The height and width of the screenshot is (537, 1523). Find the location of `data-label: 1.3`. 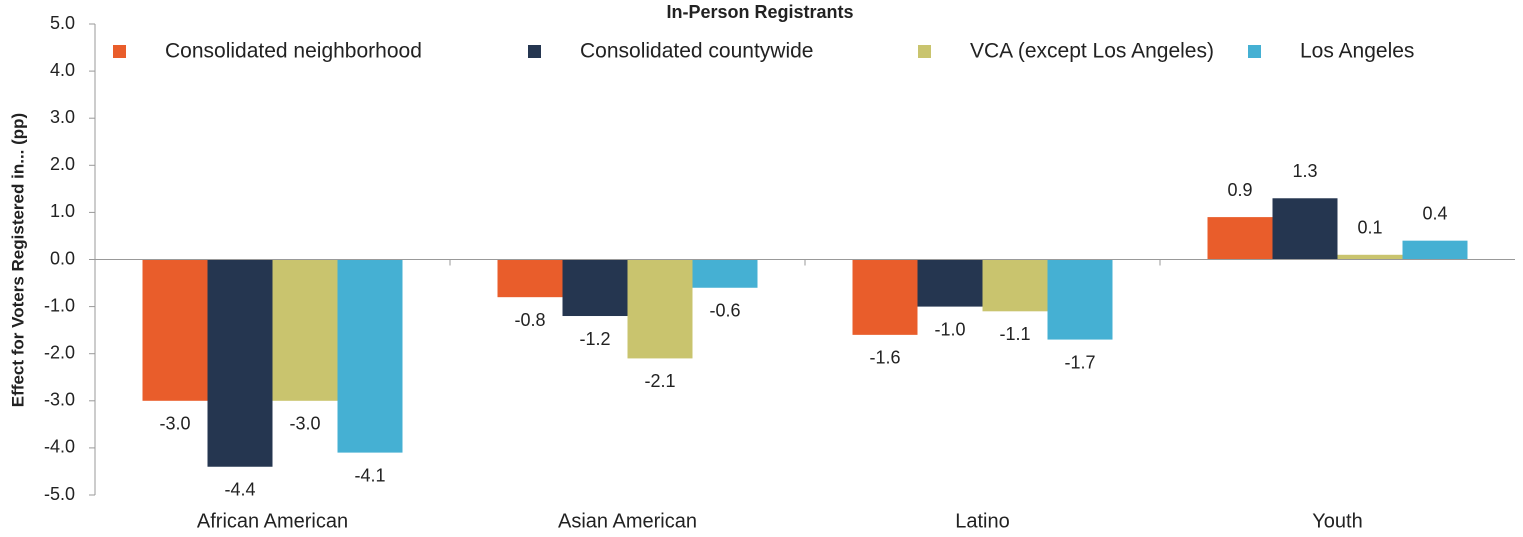

data-label: 1.3 is located at coordinates (1304, 171).